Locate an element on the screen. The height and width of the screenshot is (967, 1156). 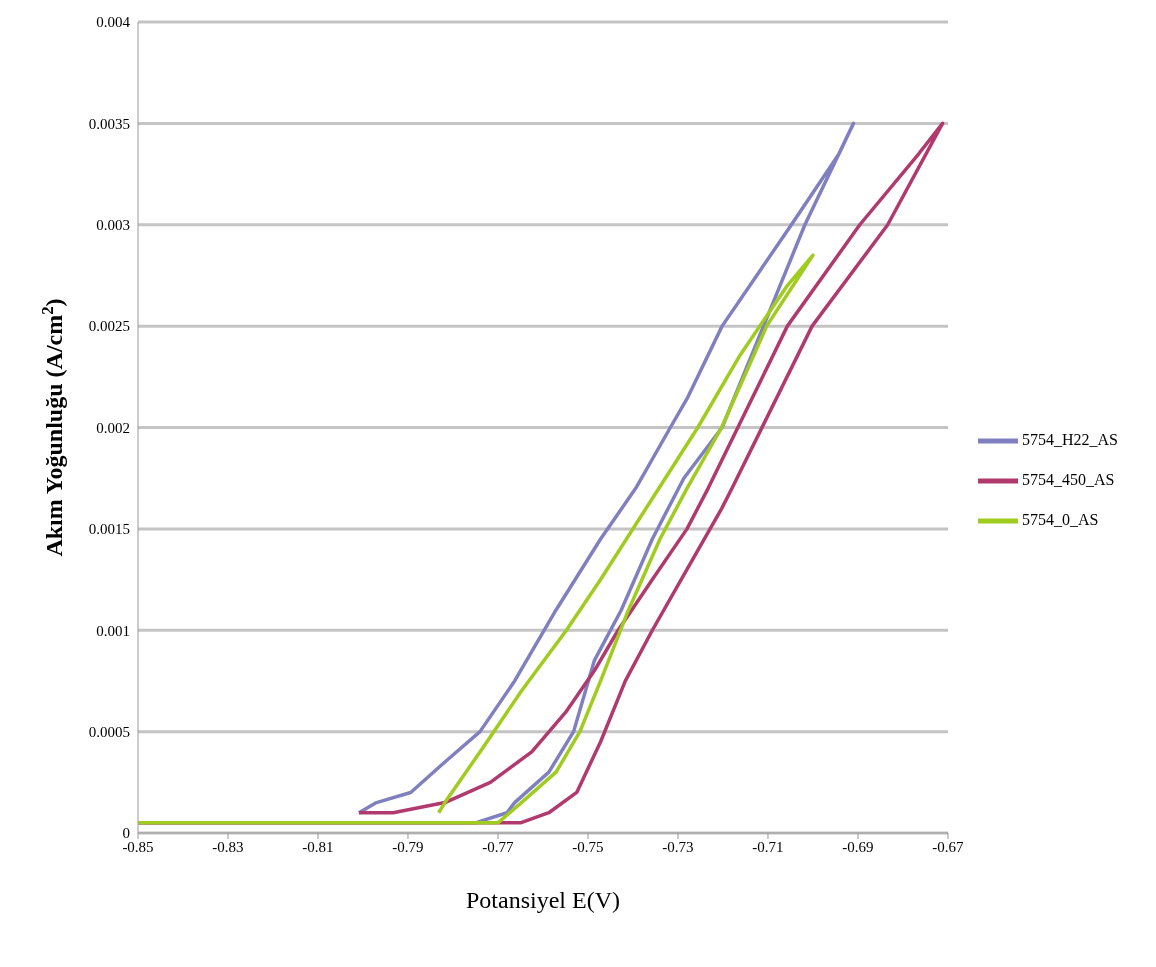
y-tick-label: 0.0015 is located at coordinates (109, 529).